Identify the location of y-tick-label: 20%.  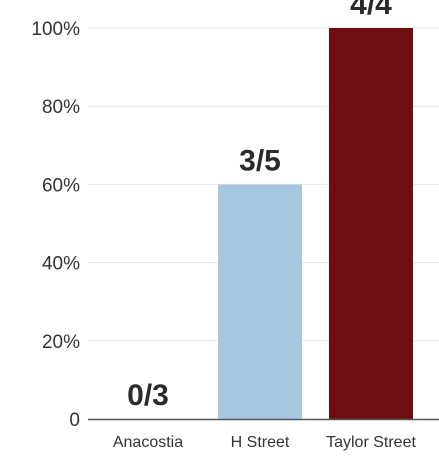
(61, 342).